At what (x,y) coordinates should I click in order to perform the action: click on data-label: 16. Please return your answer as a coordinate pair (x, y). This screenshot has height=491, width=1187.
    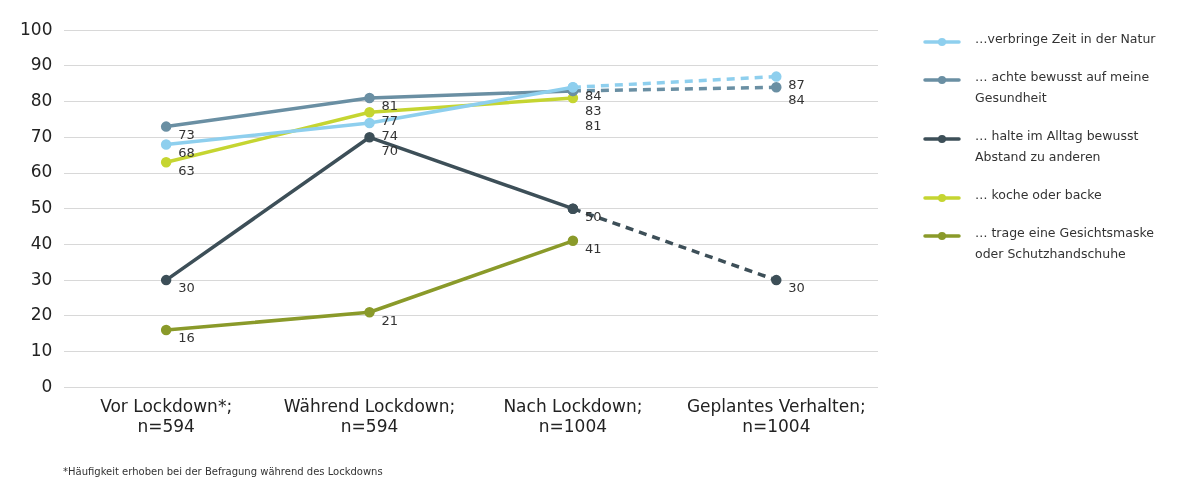
    Looking at the image, I should click on (186, 338).